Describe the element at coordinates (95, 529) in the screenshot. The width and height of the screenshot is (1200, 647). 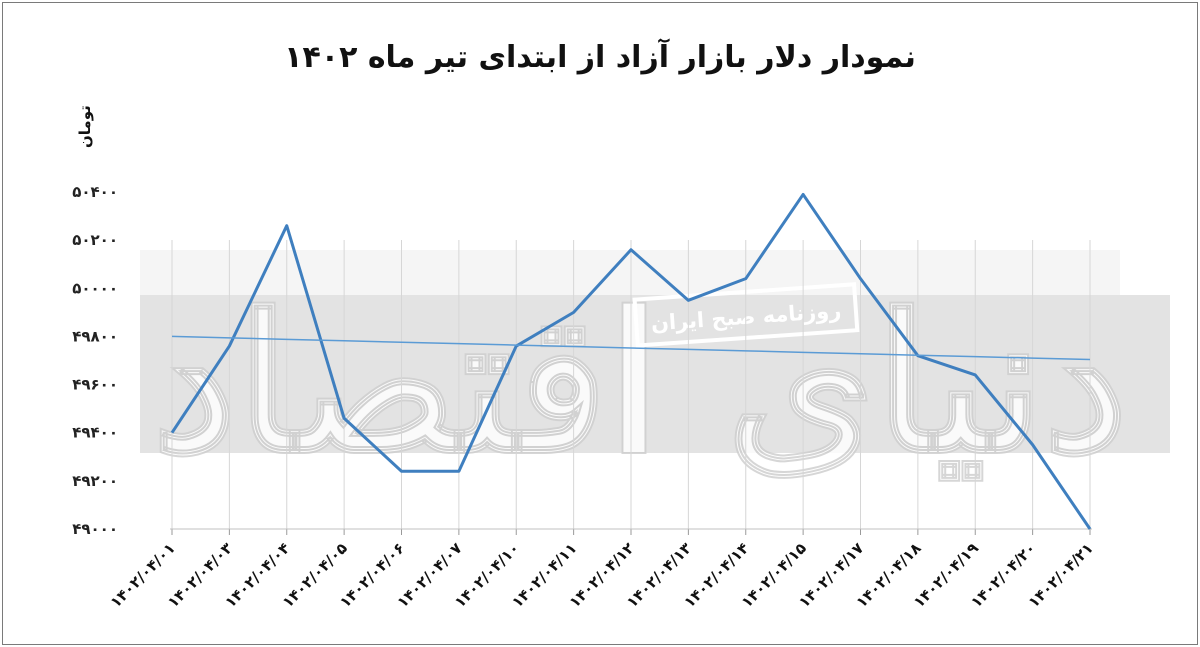
I see `y-tick-label: ۴۹۰۰۰` at that location.